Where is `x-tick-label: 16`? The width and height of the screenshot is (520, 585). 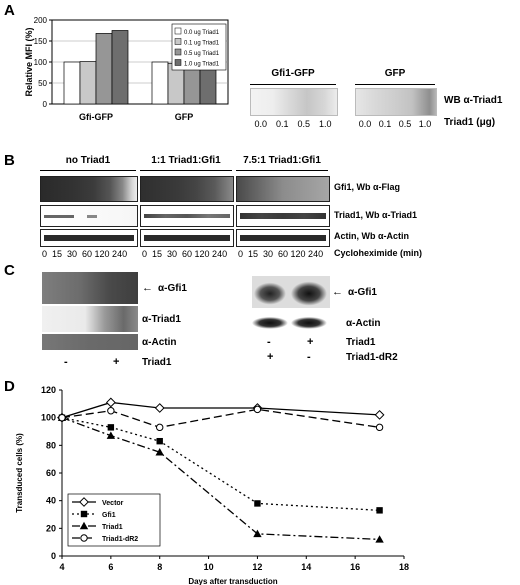 x-tick-label: 16 is located at coordinates (355, 567).